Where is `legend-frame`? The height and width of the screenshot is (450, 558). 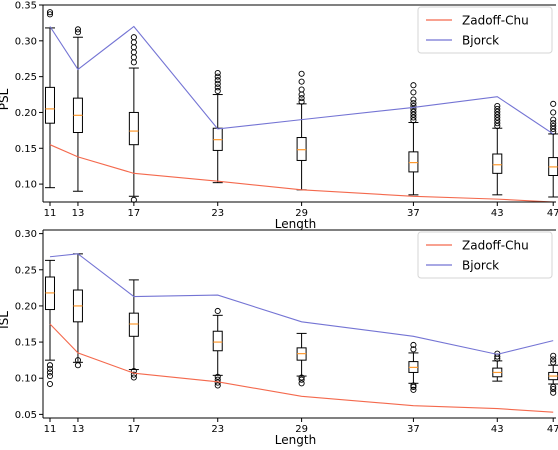 legend-frame is located at coordinates (485, 30).